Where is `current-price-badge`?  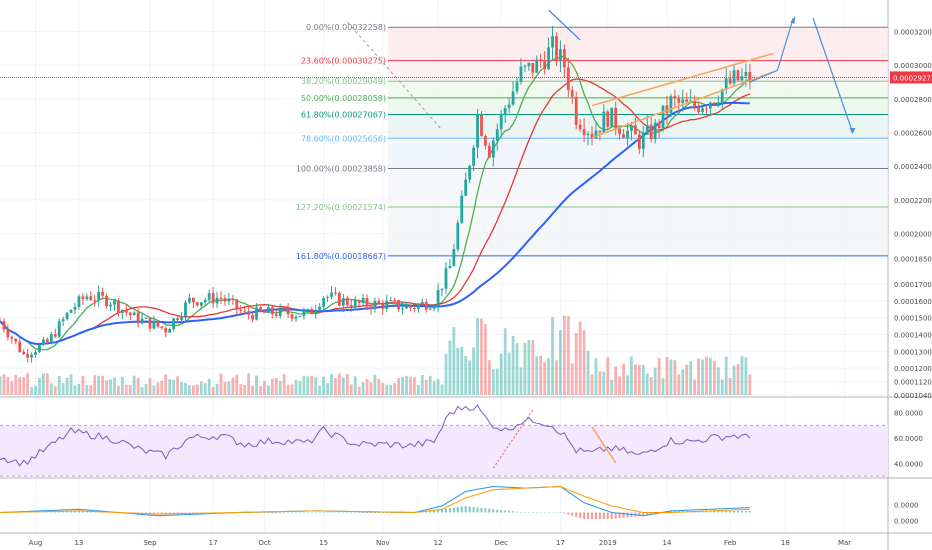
current-price-badge is located at coordinates (911, 77).